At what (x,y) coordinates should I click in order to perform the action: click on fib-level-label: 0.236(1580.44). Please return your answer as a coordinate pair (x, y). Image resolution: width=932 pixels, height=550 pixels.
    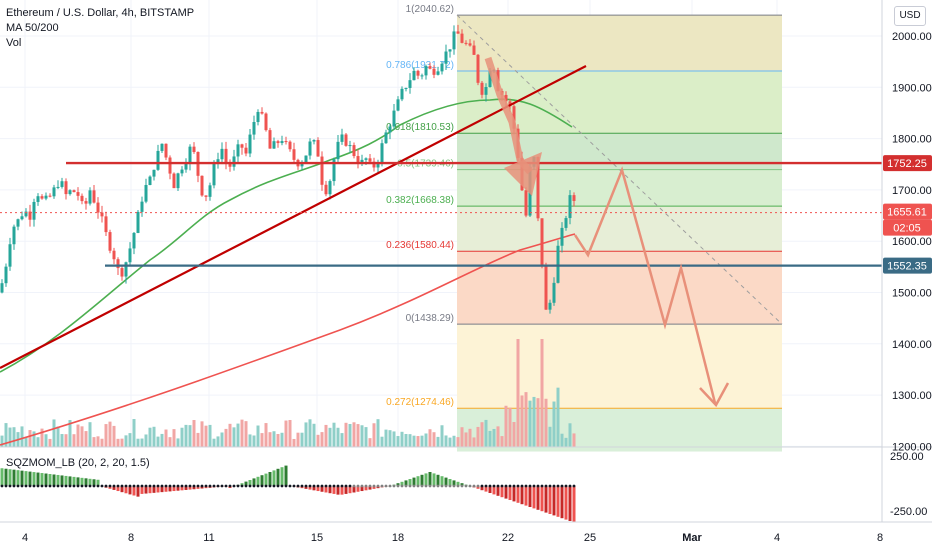
    Looking at the image, I should click on (420, 245).